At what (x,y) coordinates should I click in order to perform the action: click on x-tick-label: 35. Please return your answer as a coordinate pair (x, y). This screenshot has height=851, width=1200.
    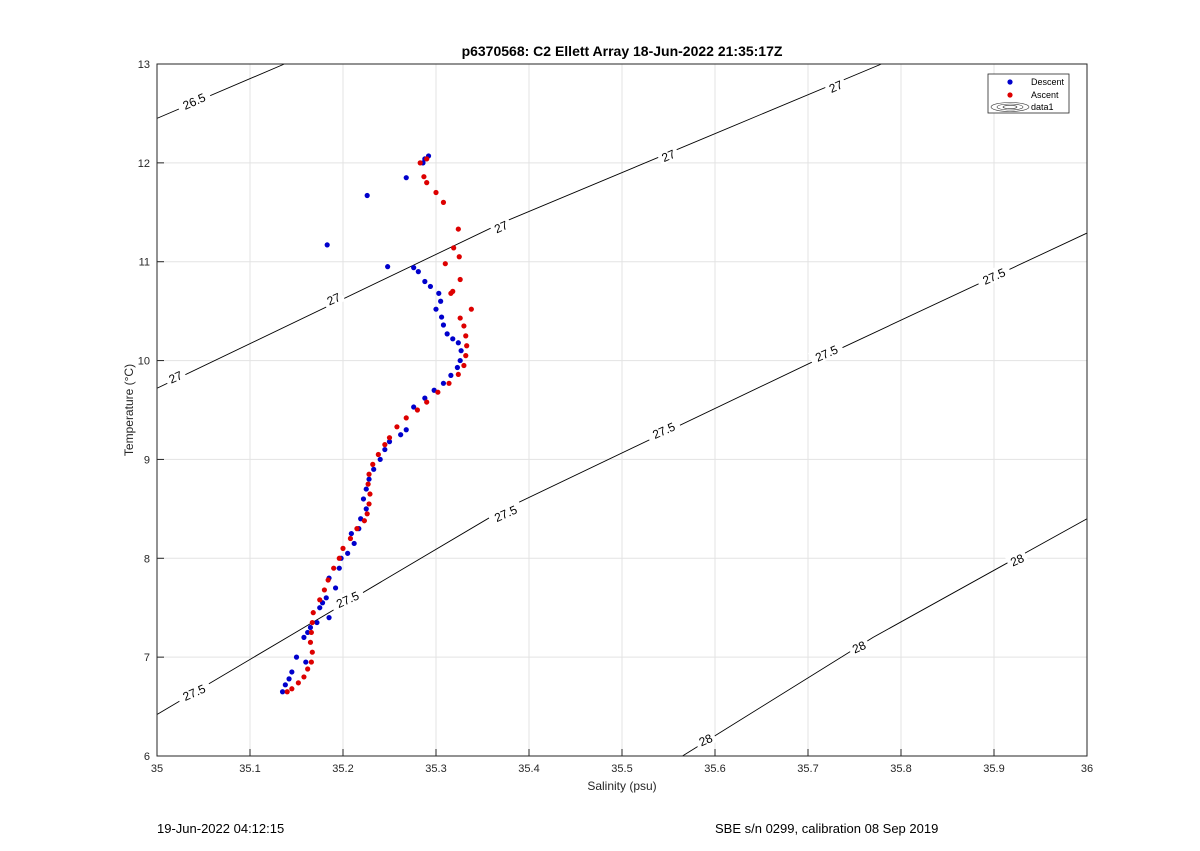
    Looking at the image, I should click on (157, 769).